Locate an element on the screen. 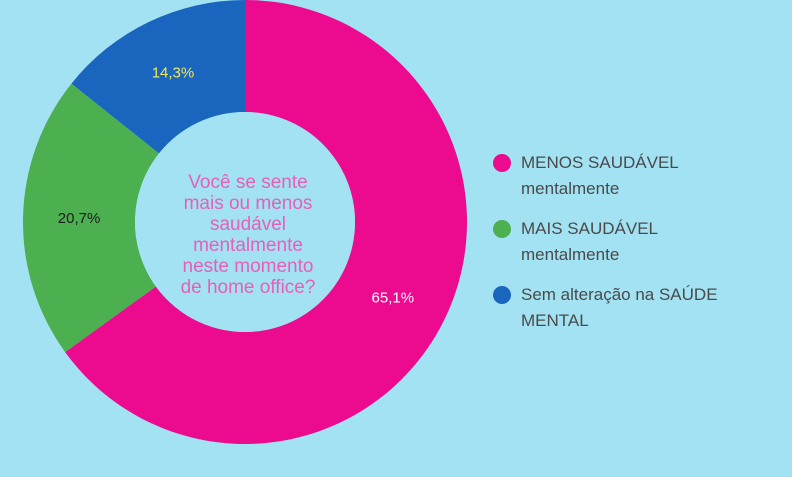 This screenshot has width=792, height=477. chart-title-line: de home office? is located at coordinates (248, 287).